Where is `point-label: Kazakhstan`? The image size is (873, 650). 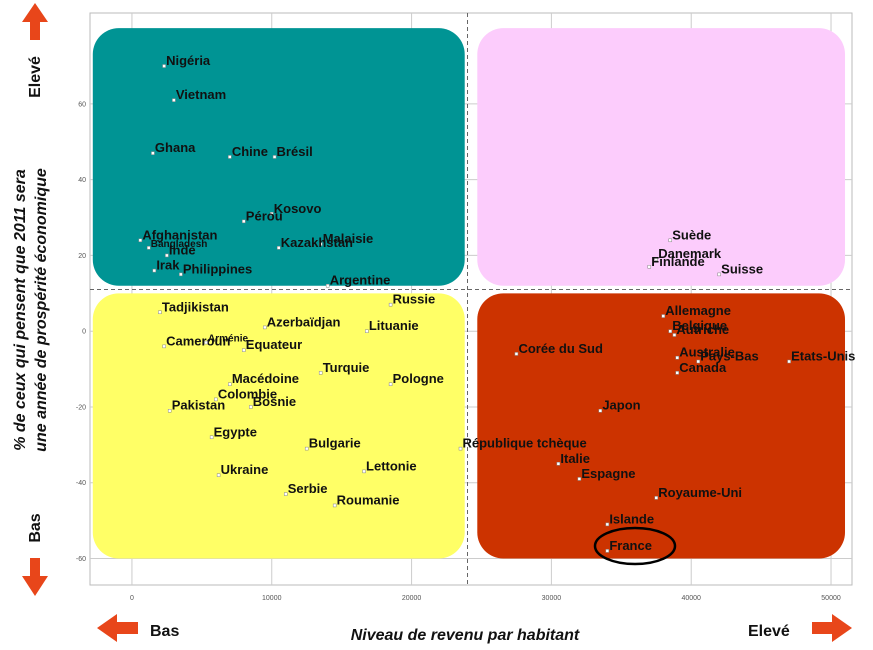 point-label: Kazakhstan is located at coordinates (317, 242).